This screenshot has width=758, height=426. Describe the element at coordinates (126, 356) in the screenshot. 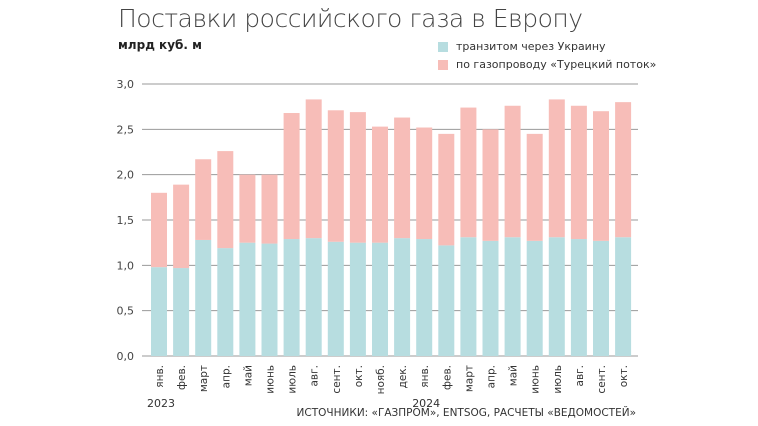

I see `y-tick-label: 0,0` at that location.